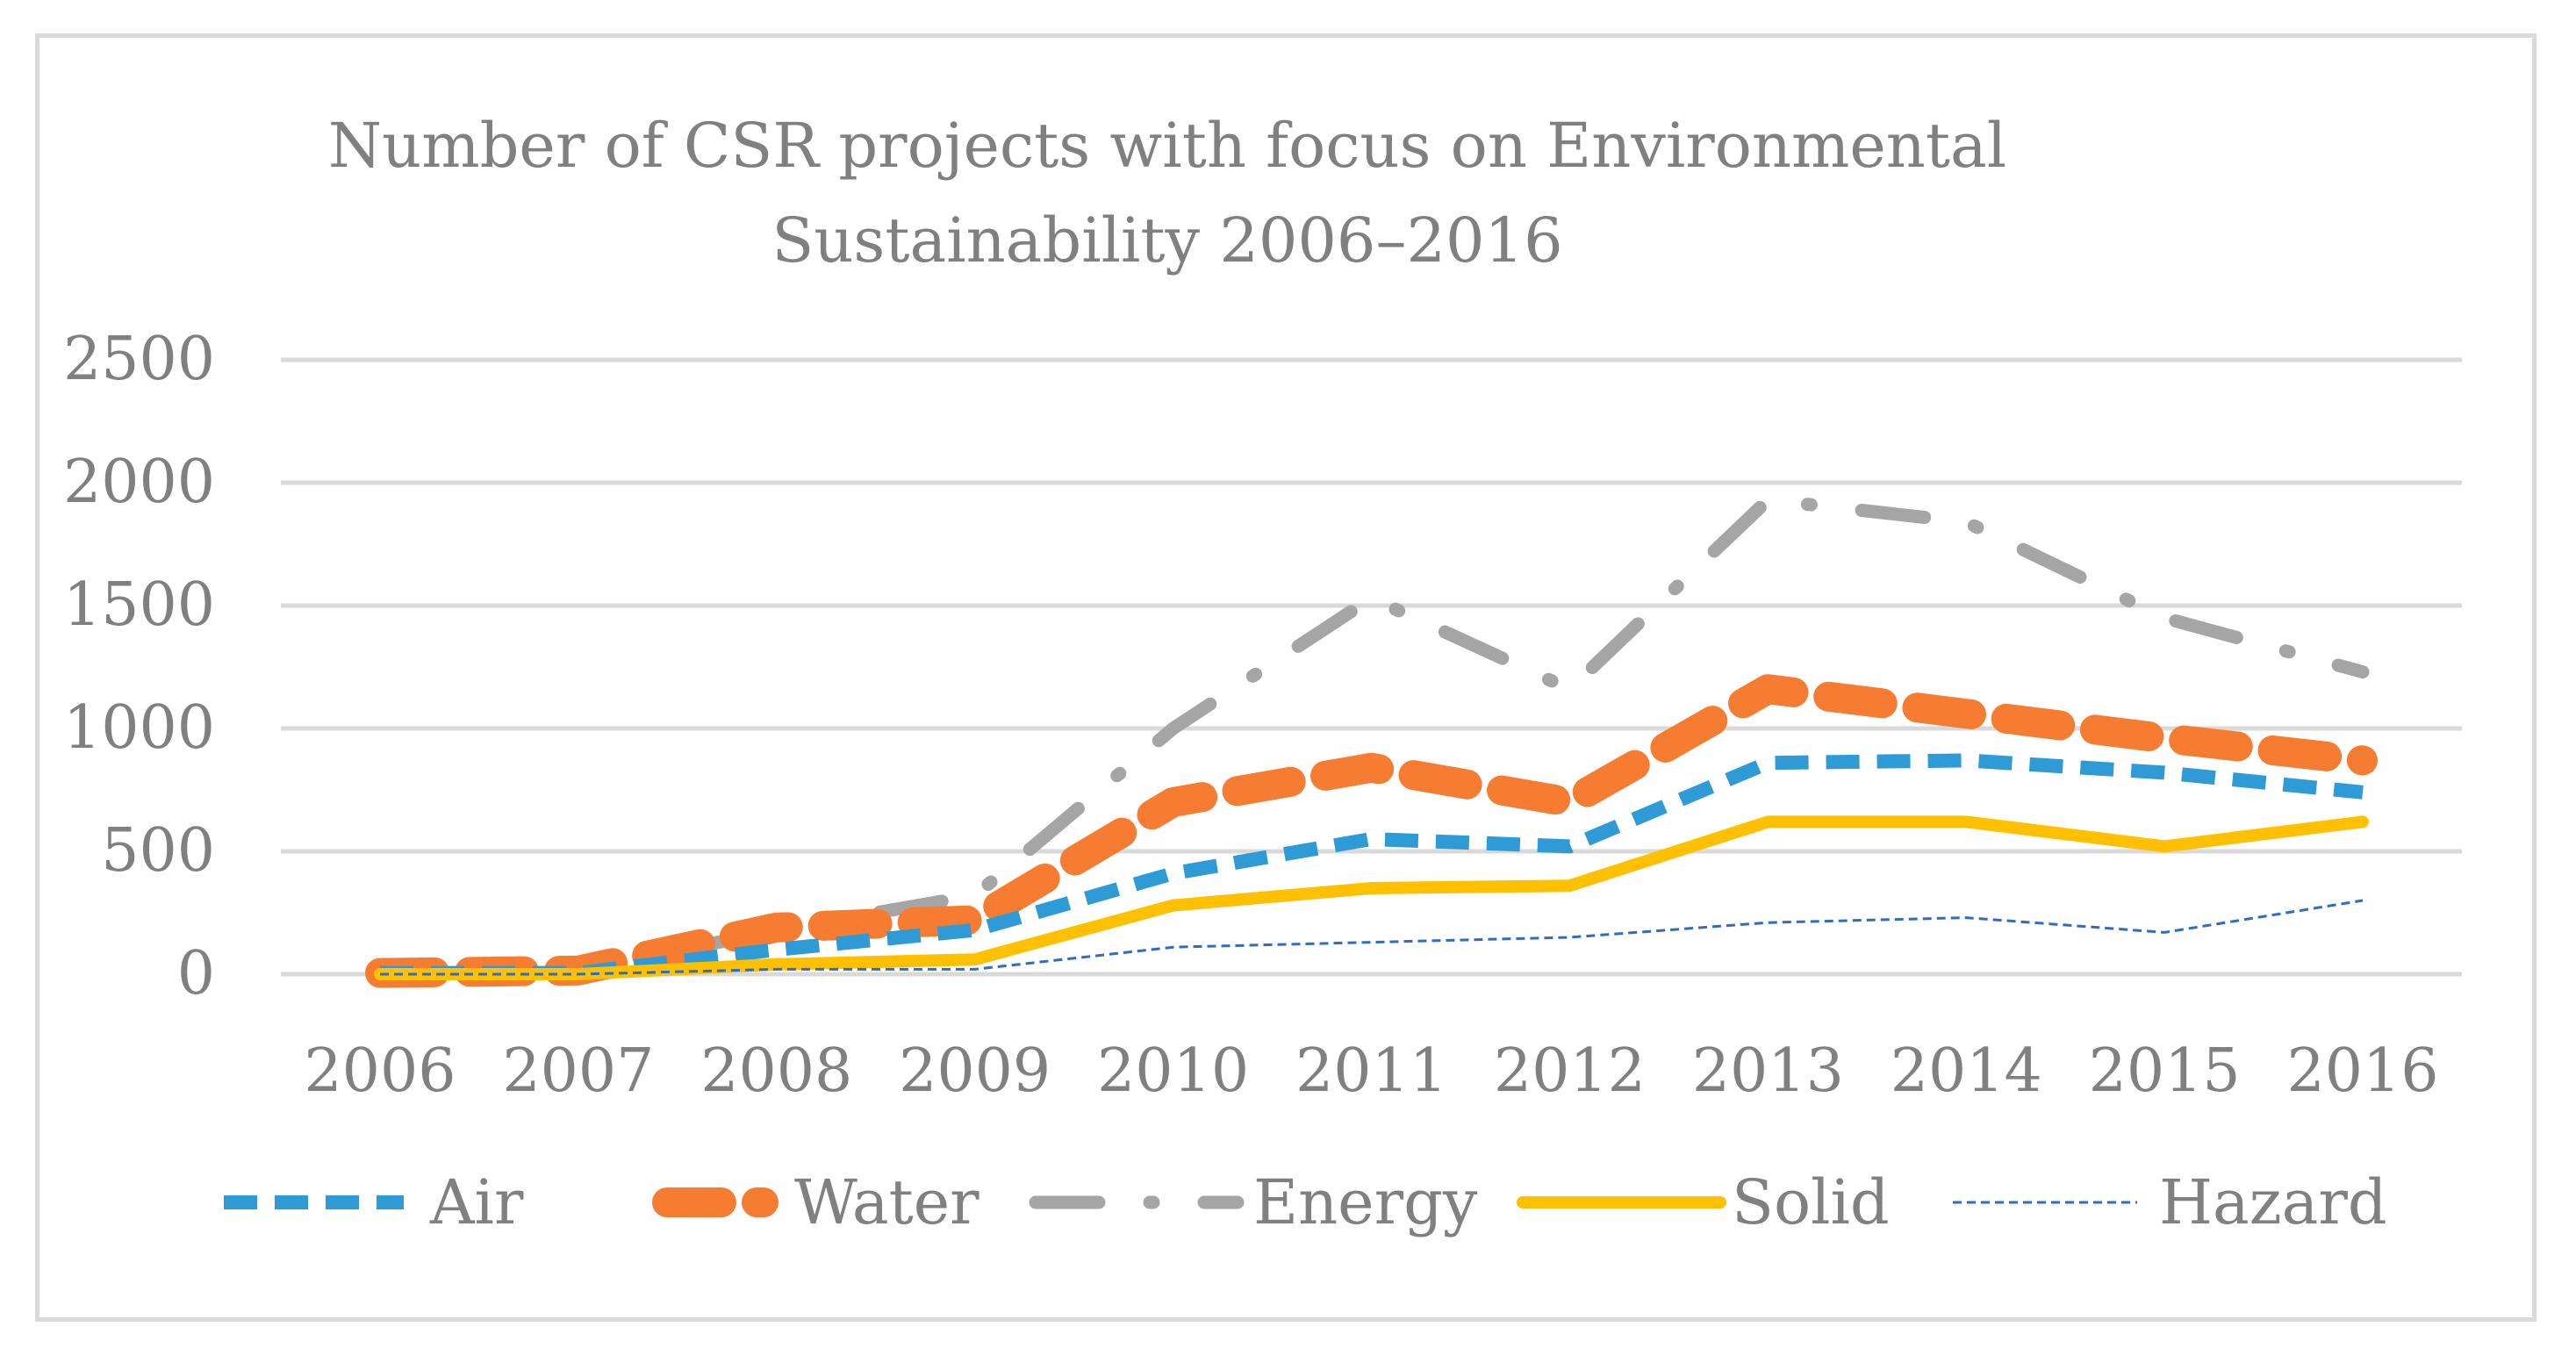  Describe the element at coordinates (2165, 1071) in the screenshot. I see `x-tick-label: 2015` at that location.